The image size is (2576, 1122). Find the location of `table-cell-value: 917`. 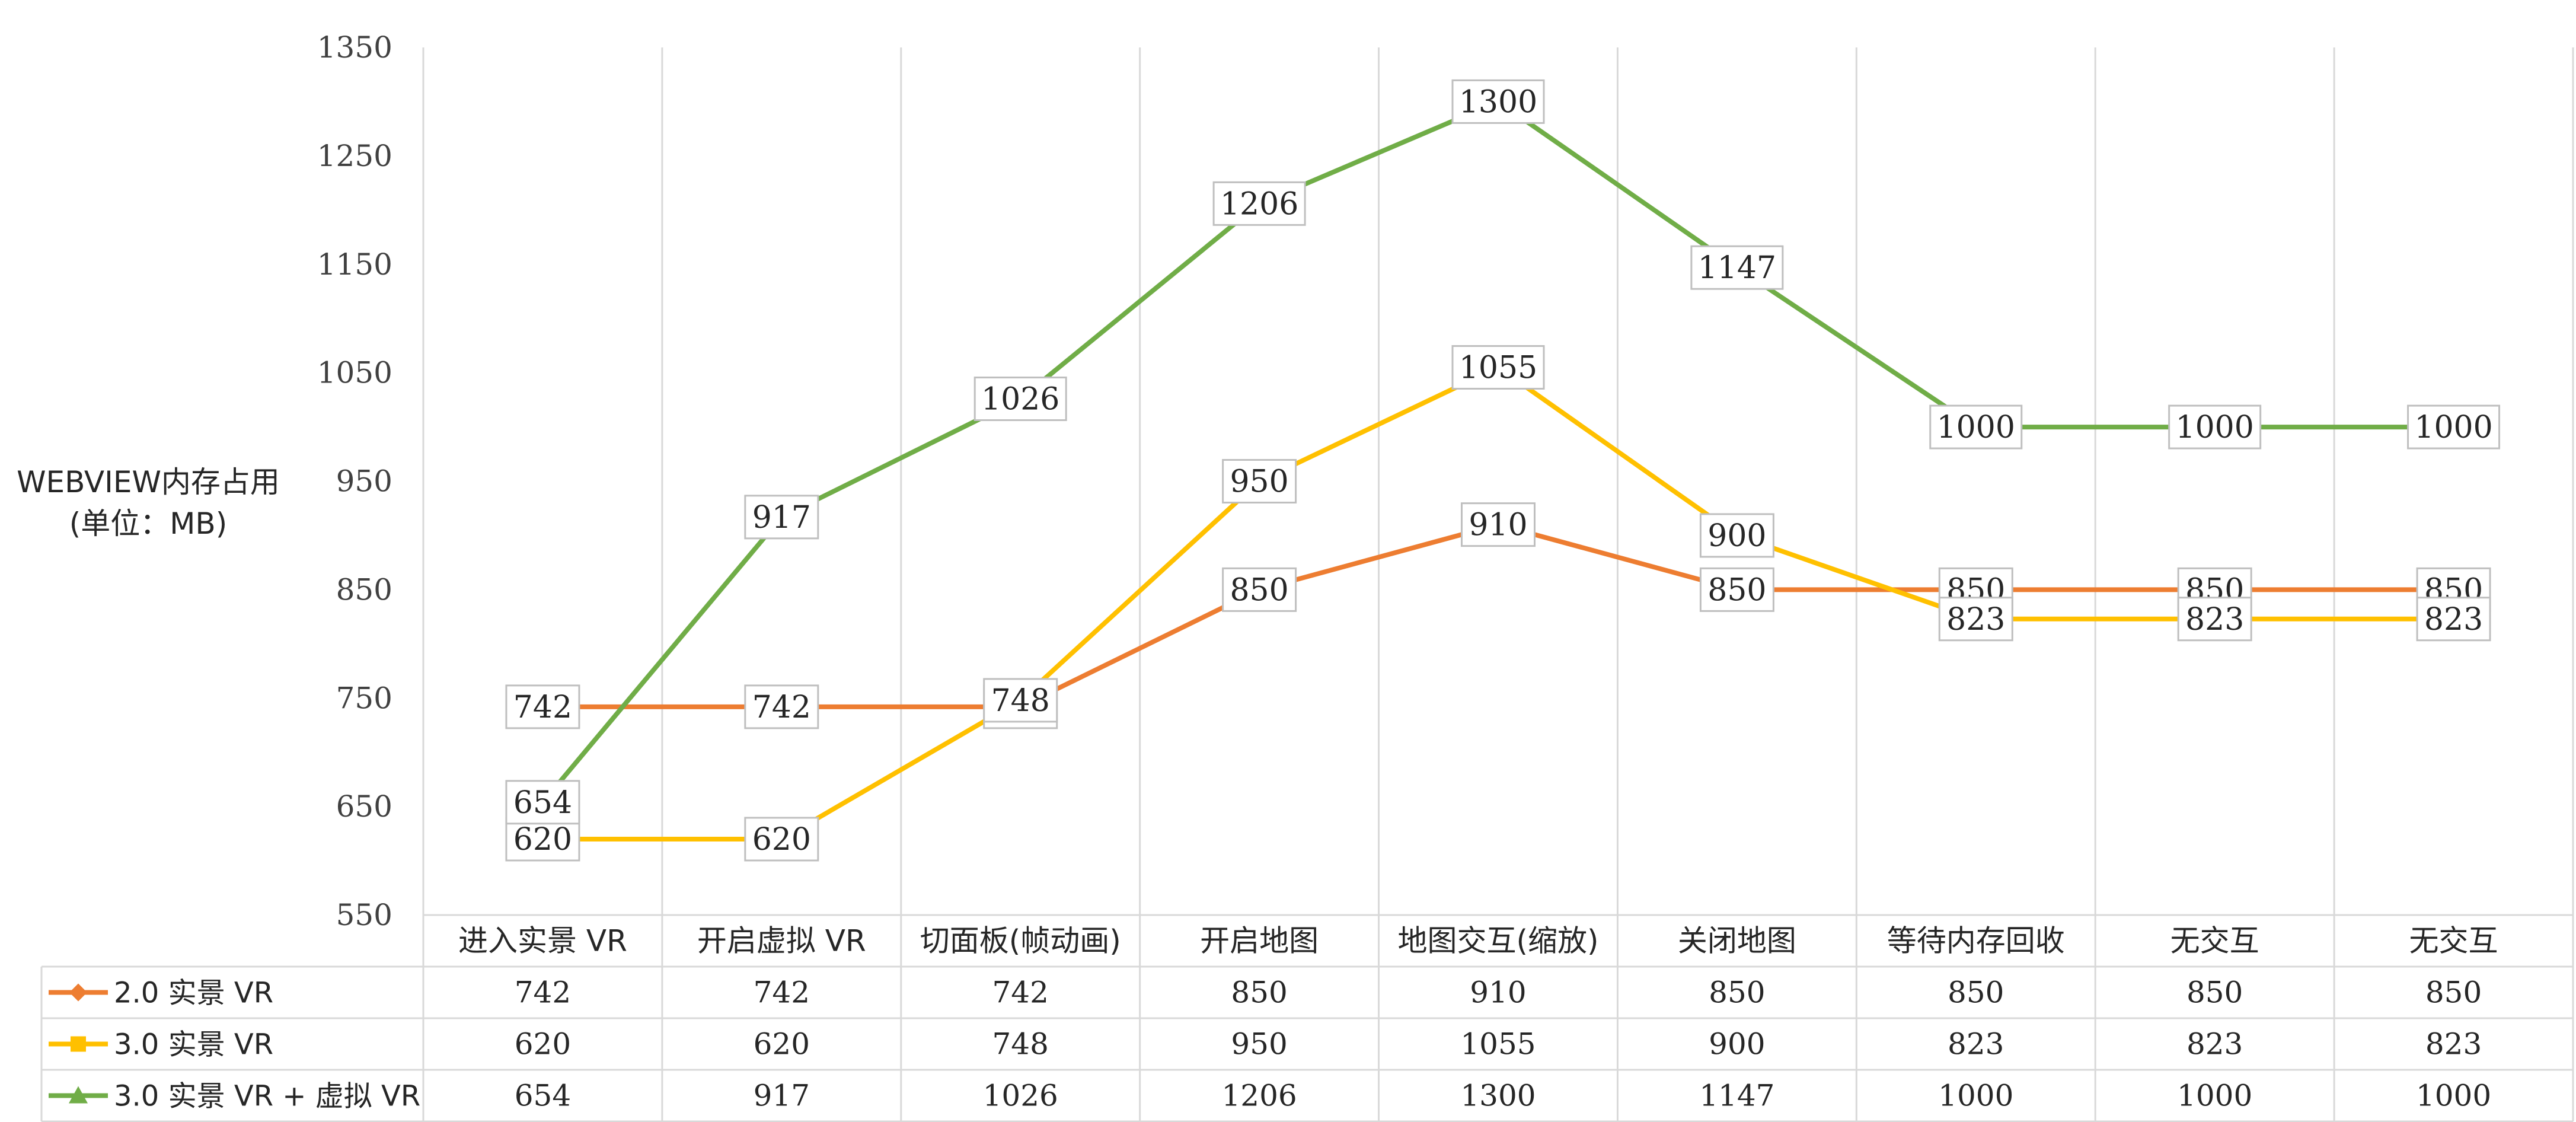

table-cell-value: 917 is located at coordinates (782, 1096).